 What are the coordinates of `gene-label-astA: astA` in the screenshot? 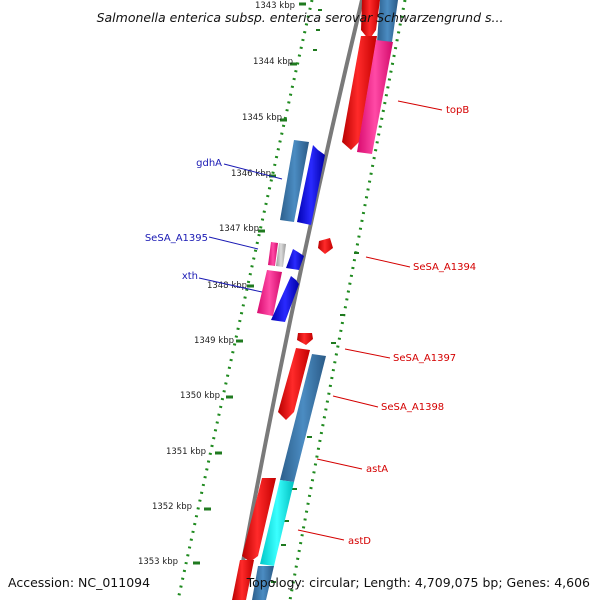 It's located at (377, 469).